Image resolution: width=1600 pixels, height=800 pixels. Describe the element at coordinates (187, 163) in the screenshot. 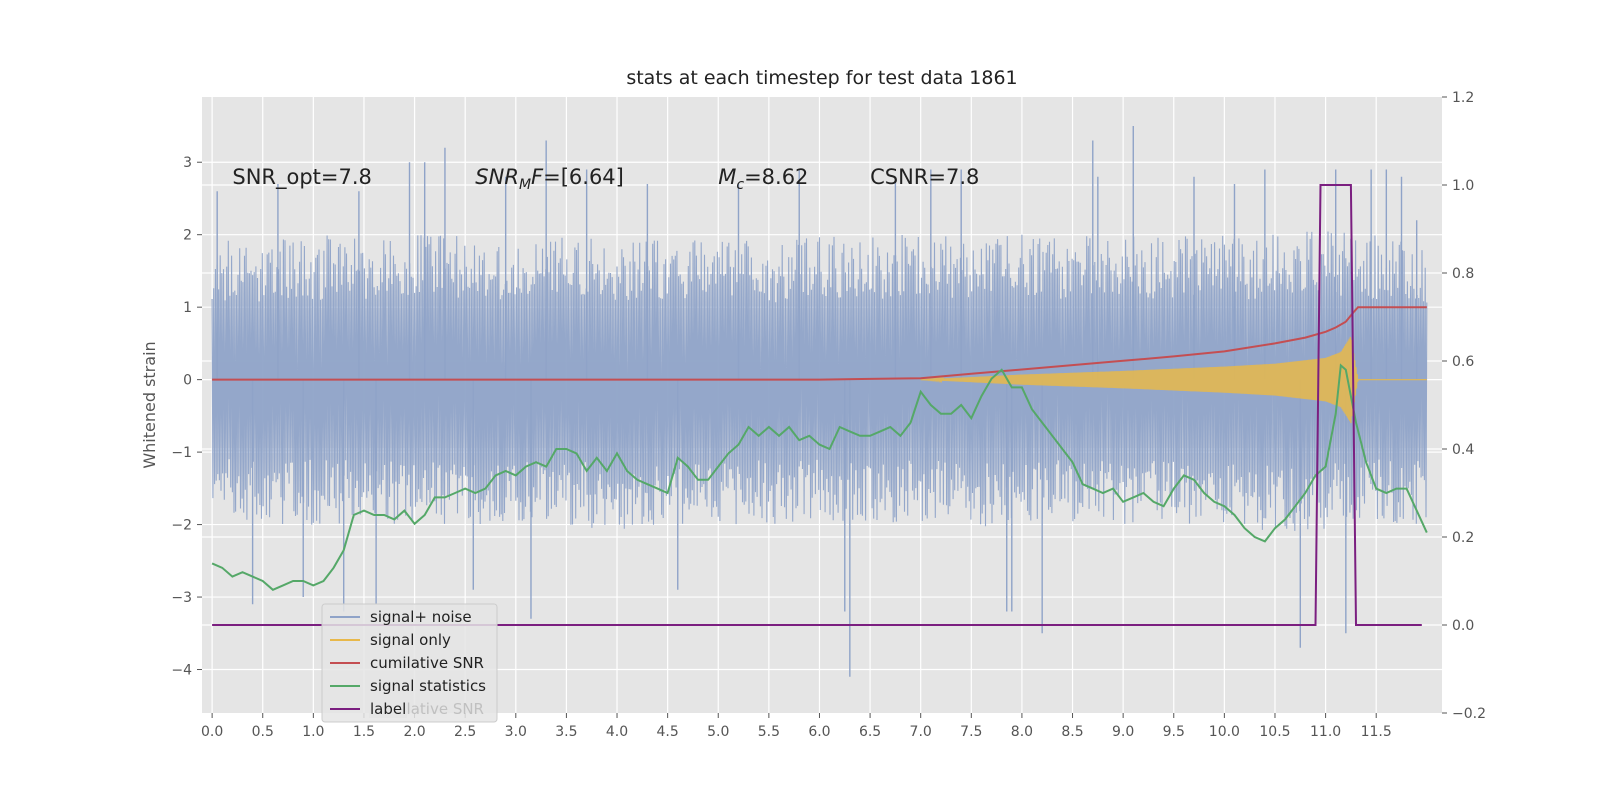

I see `y-tick-label: 3` at that location.